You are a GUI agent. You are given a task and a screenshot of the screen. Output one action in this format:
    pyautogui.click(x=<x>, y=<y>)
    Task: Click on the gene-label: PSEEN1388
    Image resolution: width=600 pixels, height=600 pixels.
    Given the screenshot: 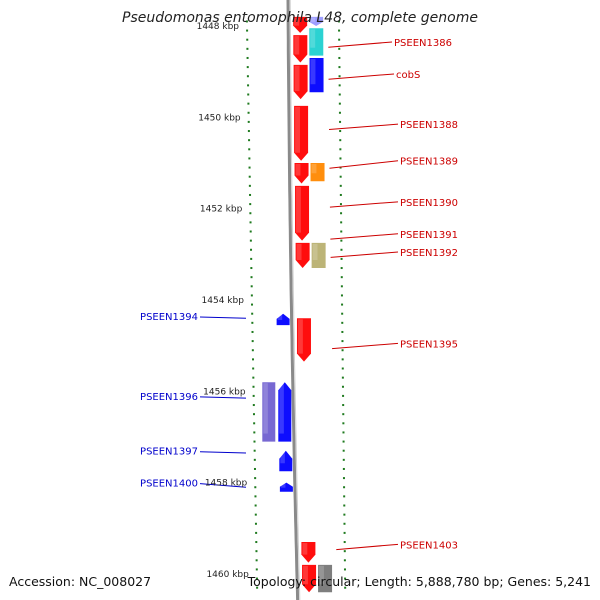 What is the action you would take?
    pyautogui.click(x=429, y=125)
    